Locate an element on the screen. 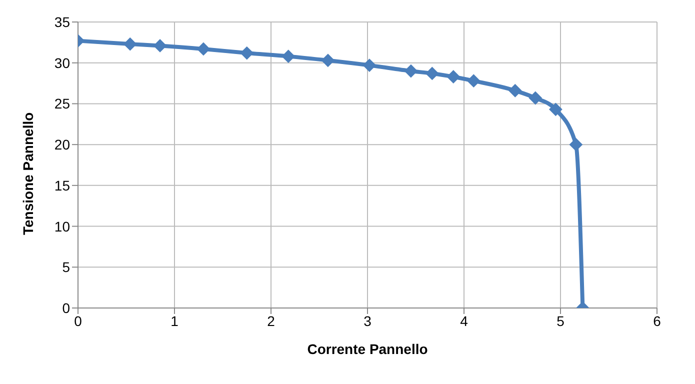  y-tick-label: 0 is located at coordinates (66, 308).